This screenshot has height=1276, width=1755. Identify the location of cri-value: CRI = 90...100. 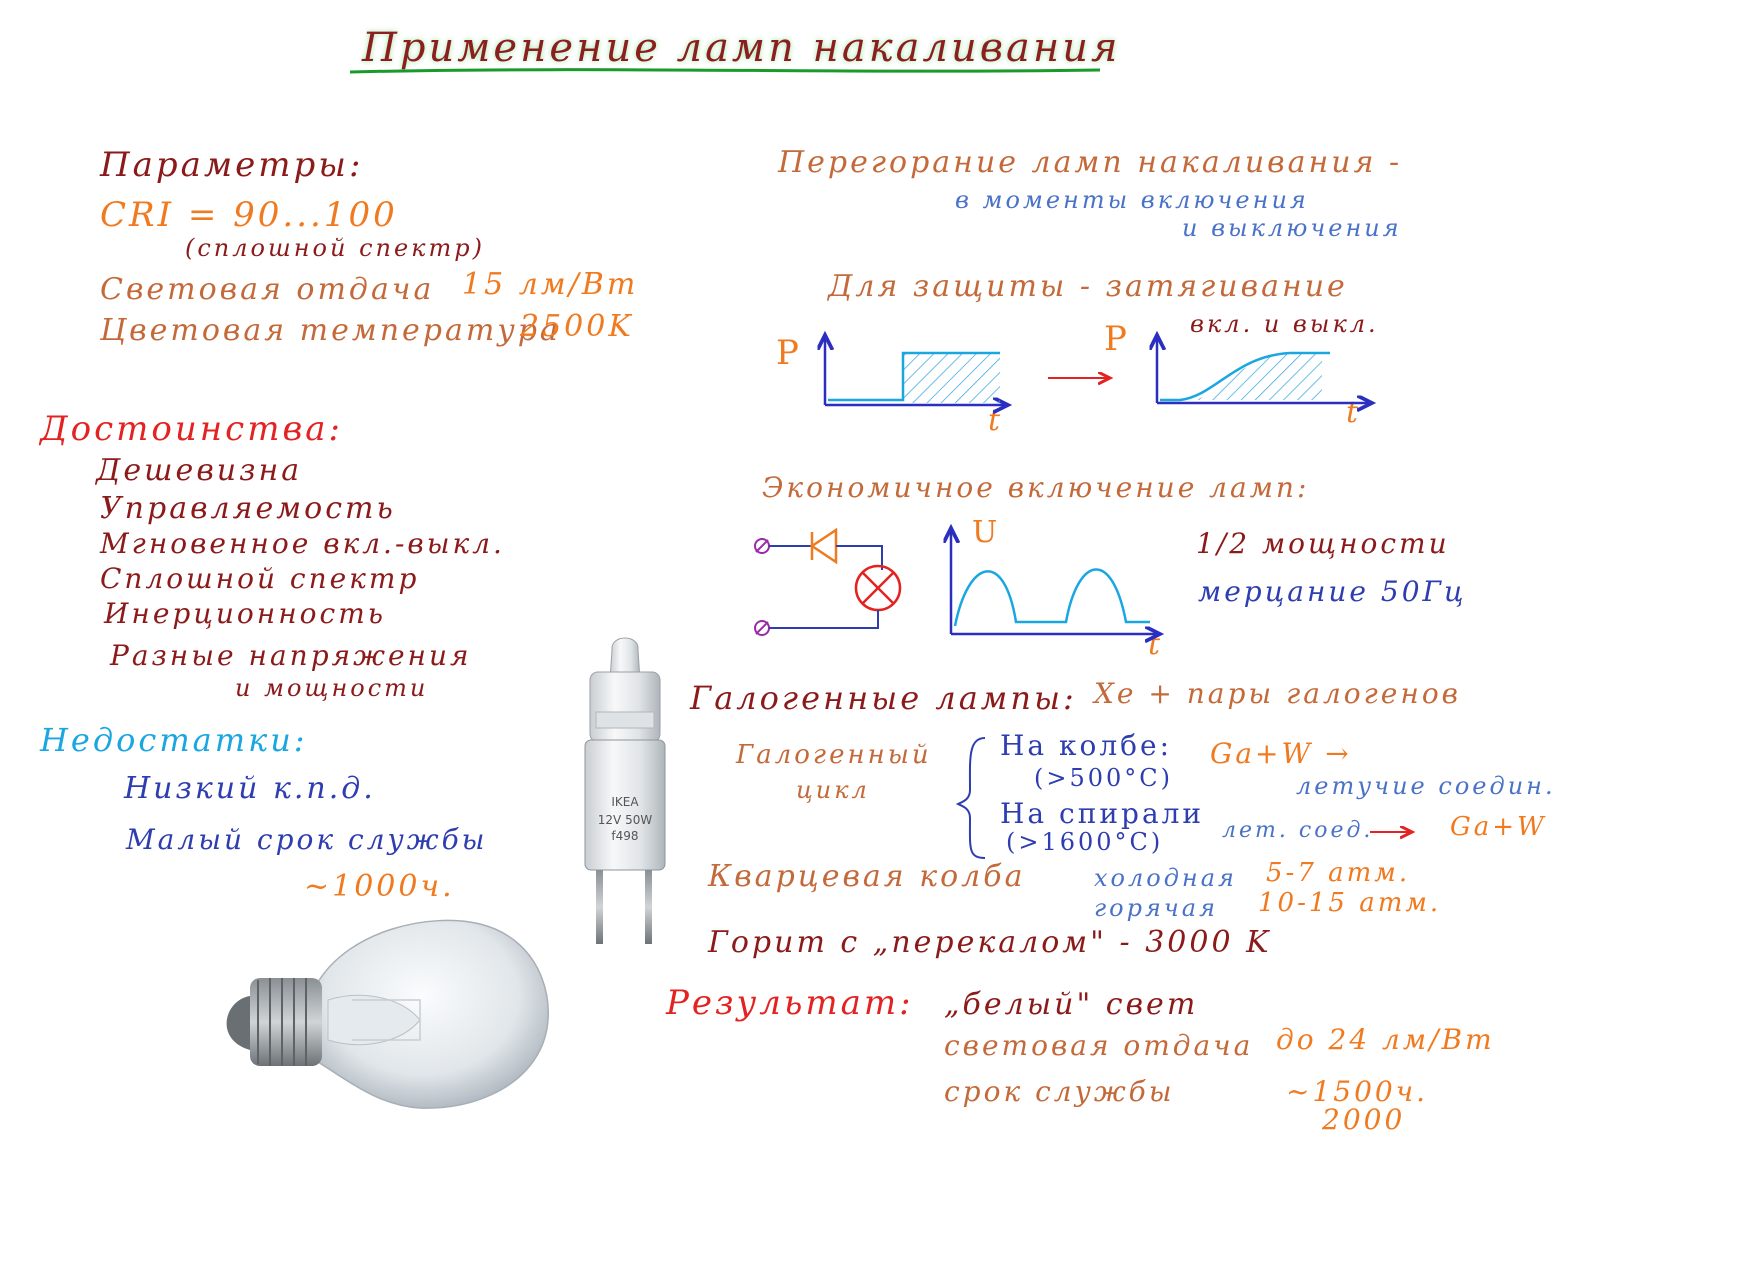
(249, 215).